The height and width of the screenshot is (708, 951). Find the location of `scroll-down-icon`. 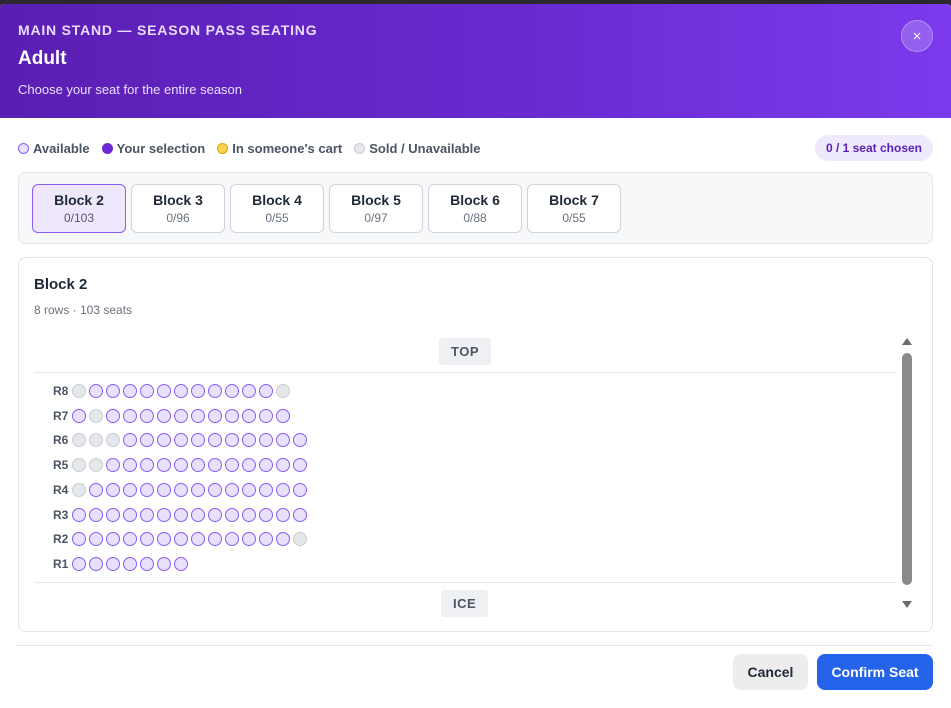

scroll-down-icon is located at coordinates (907, 604).